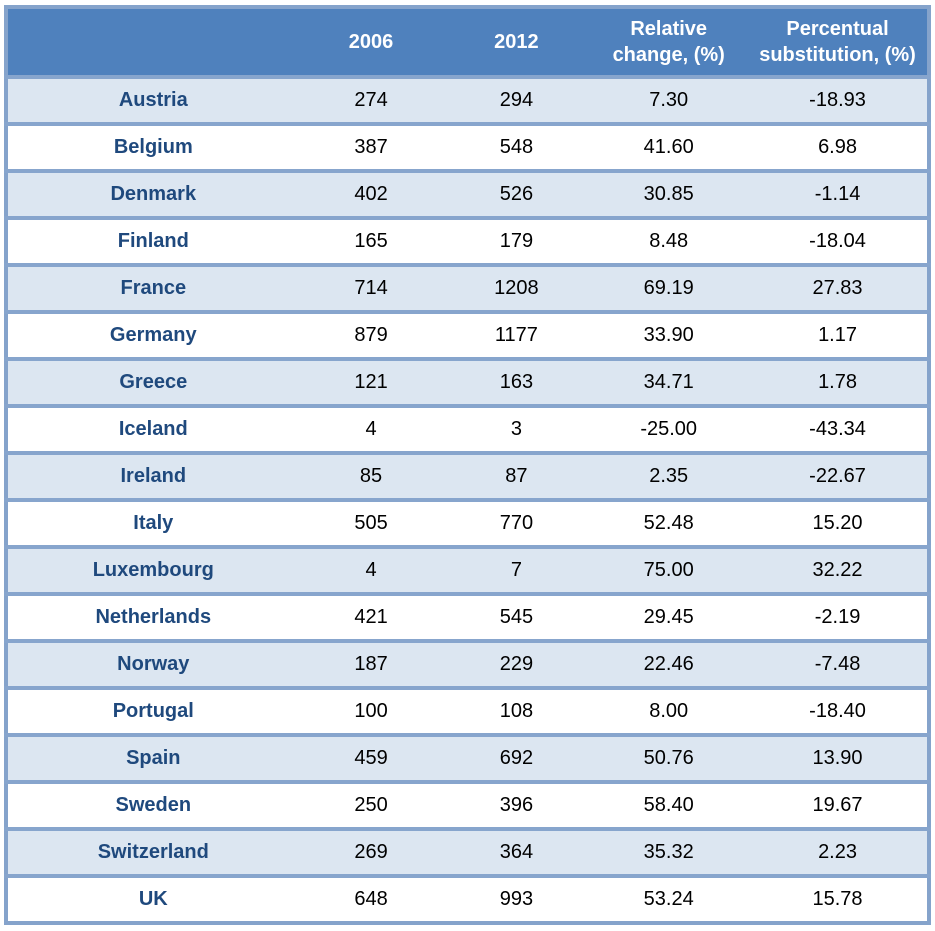 The height and width of the screenshot is (931, 935). I want to click on value-cell: 294, so click(516, 99).